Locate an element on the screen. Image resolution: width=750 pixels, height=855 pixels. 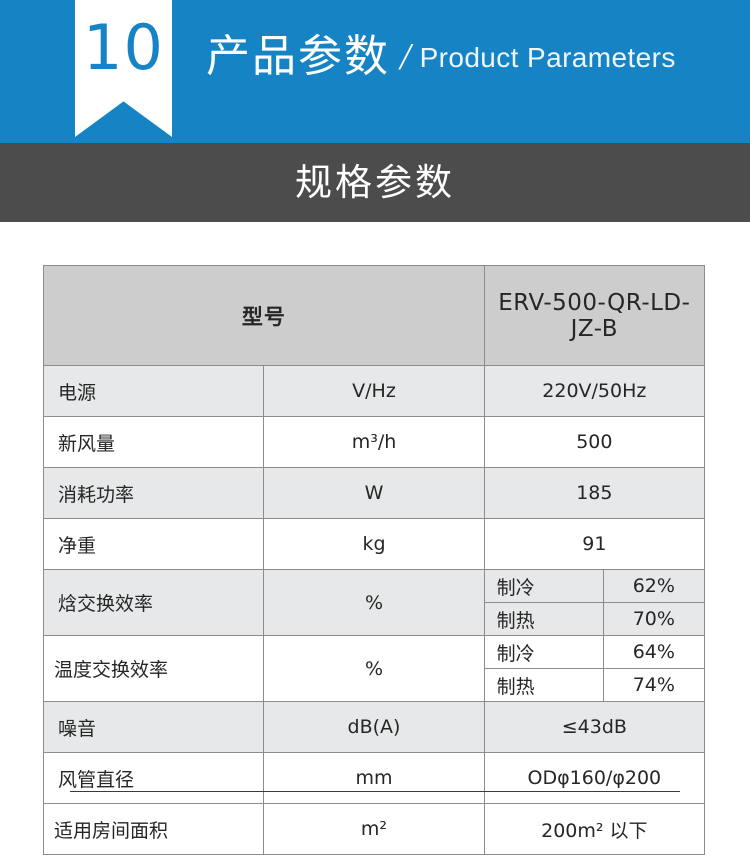
spec-section-header: 规格参数 is located at coordinates (375, 182).